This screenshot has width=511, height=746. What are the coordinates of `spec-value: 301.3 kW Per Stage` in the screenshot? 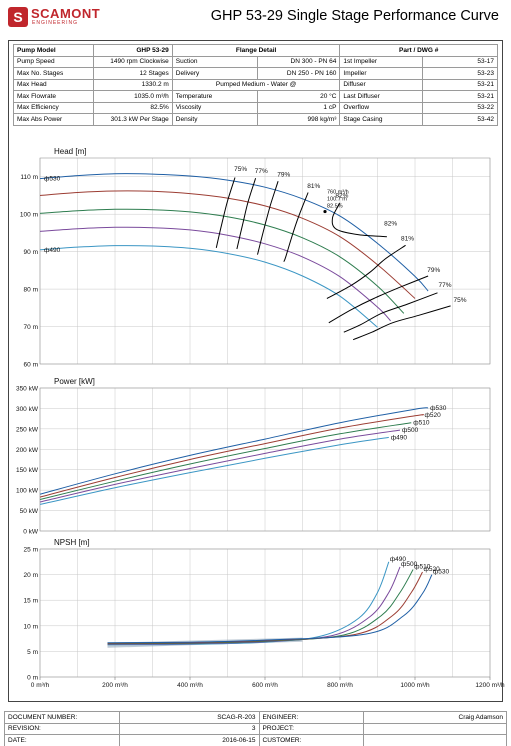 It's located at (132, 119).